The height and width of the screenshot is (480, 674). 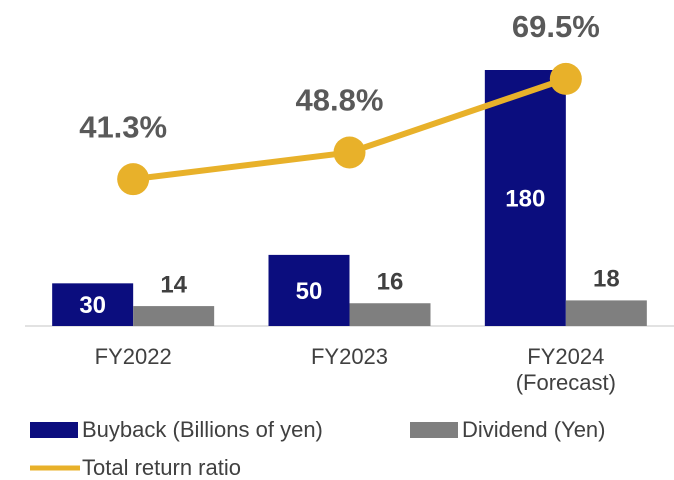 What do you see at coordinates (202, 429) in the screenshot?
I see `legend-label: Buyback (Billions of yen)` at bounding box center [202, 429].